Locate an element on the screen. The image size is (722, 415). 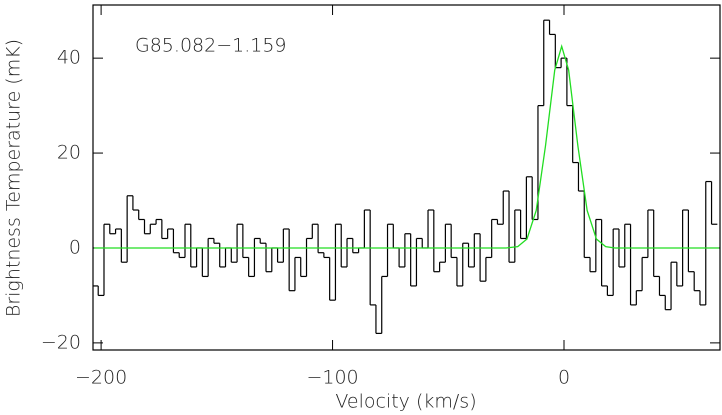
y-tick-label: 0 is located at coordinates (75, 247).